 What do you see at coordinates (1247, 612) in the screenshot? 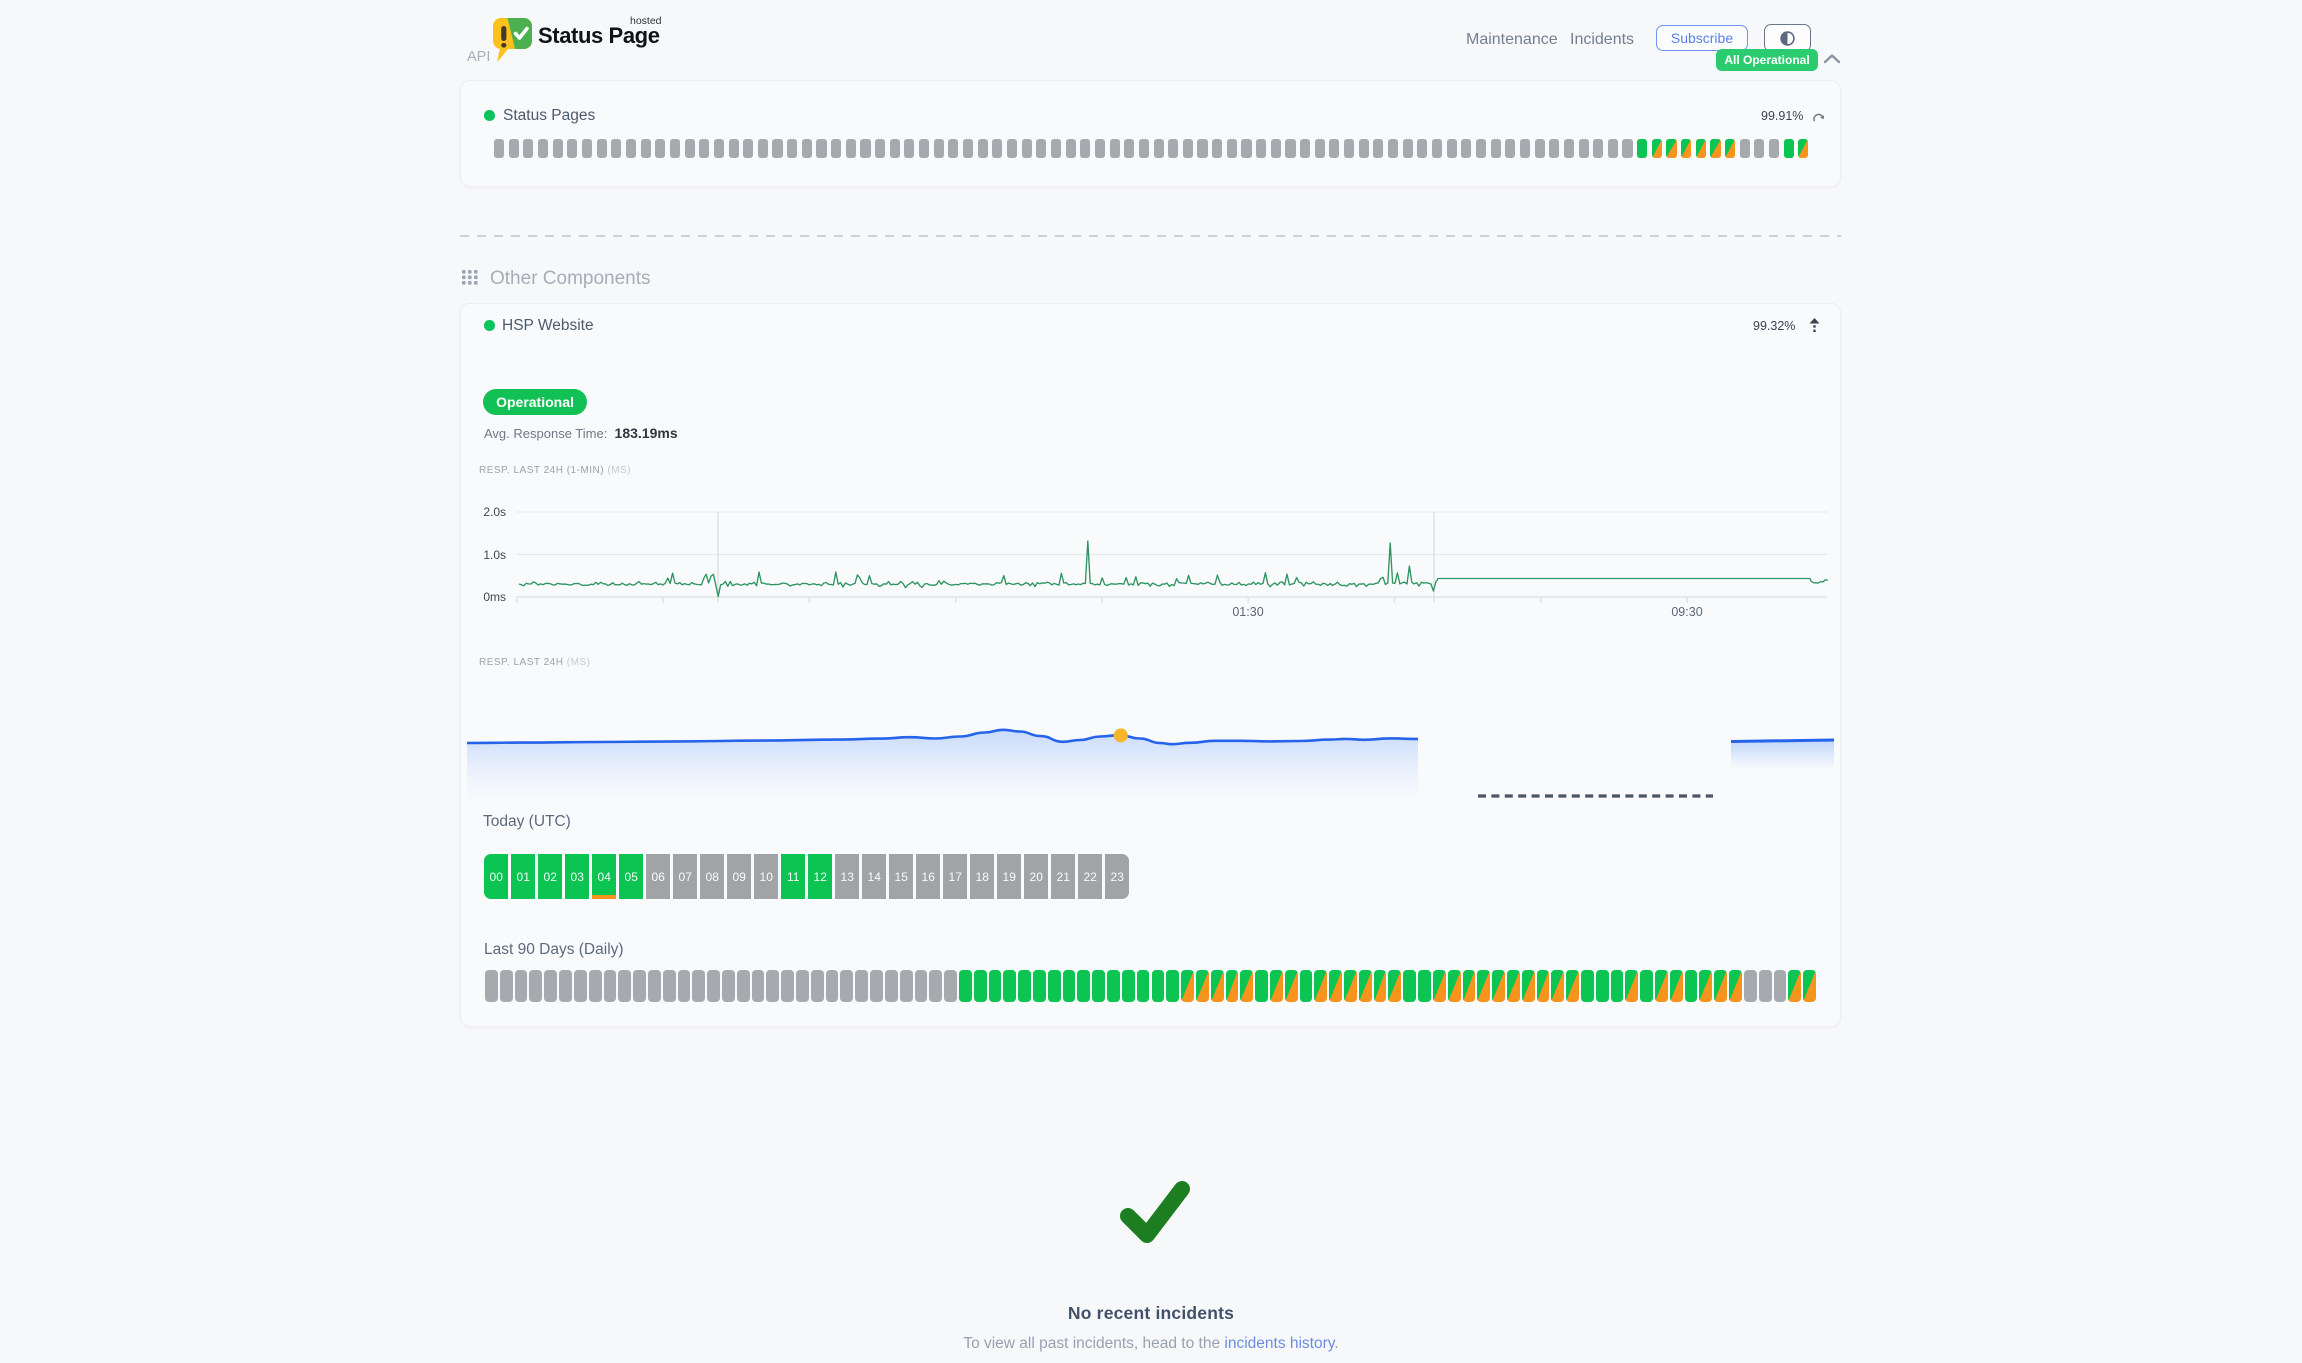
I see `svg-text: 01:30` at bounding box center [1247, 612].